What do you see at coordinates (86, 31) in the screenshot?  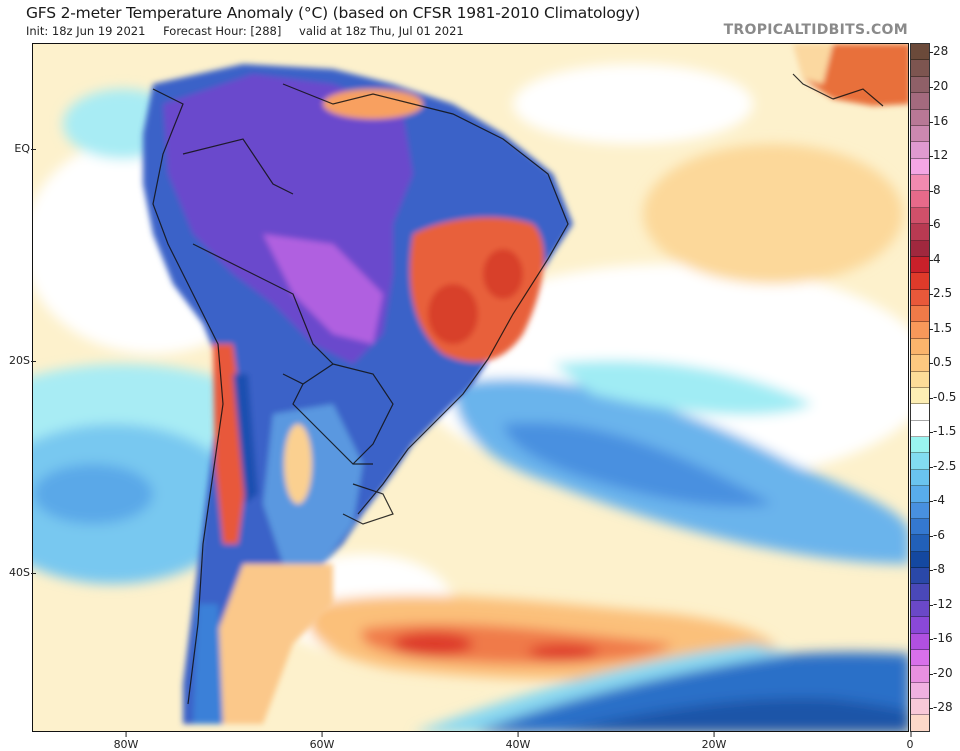 I see `init-time: Init: 18z Jun 19 2021` at bounding box center [86, 31].